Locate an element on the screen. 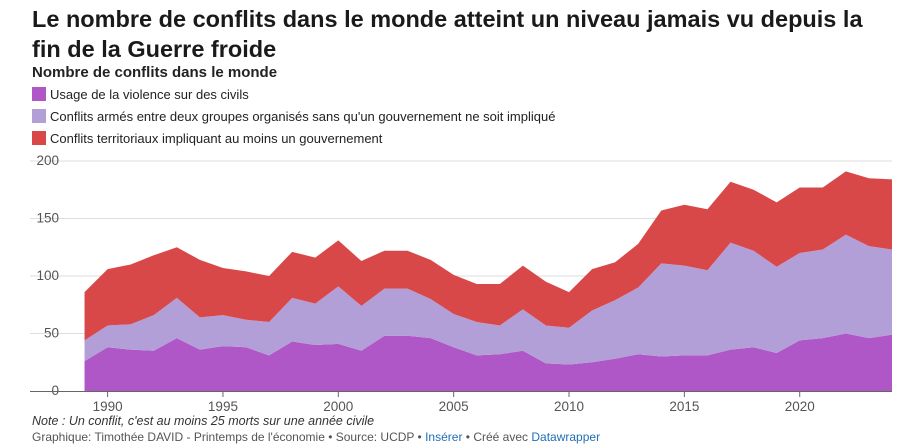  y-tick-label-100: 100 is located at coordinates (47, 275).